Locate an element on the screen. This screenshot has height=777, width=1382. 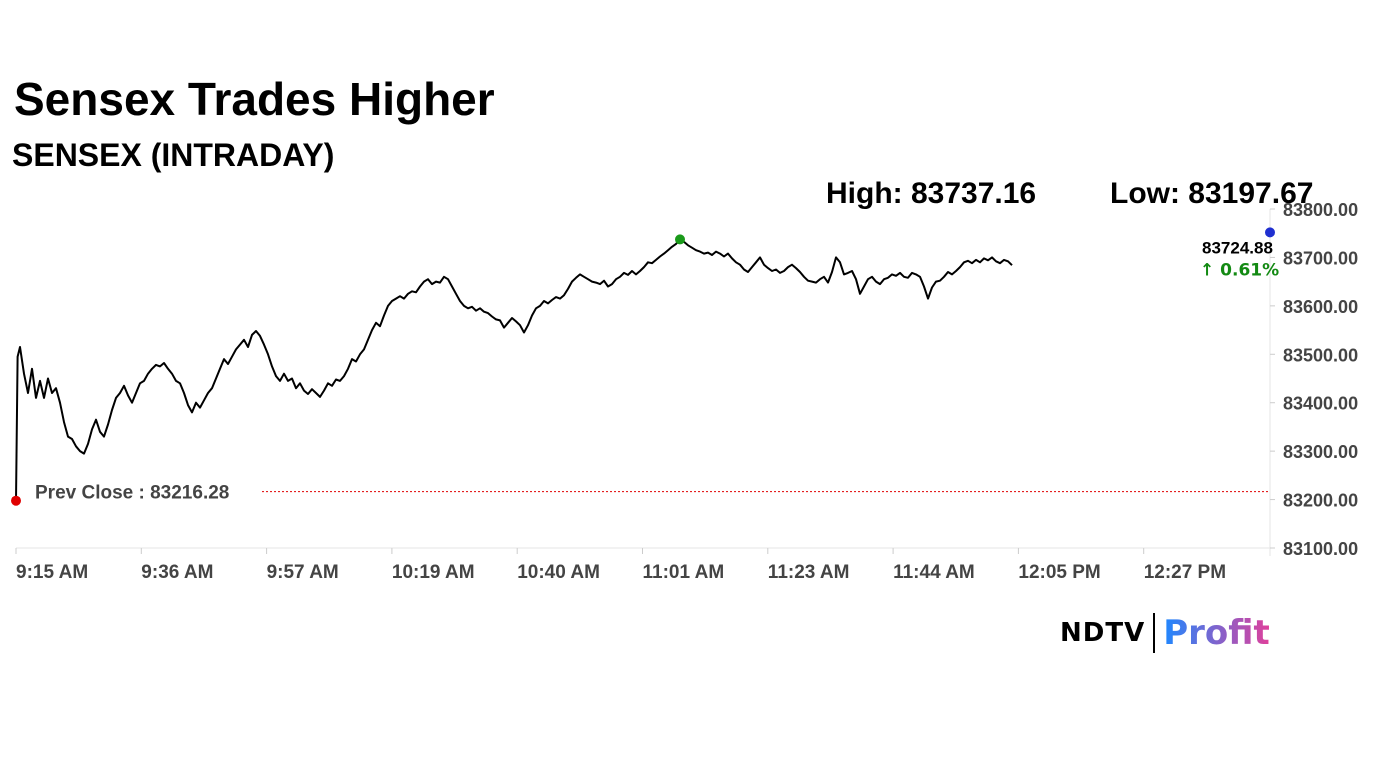
y-tick-label: 83800.00 is located at coordinates (1320, 210).